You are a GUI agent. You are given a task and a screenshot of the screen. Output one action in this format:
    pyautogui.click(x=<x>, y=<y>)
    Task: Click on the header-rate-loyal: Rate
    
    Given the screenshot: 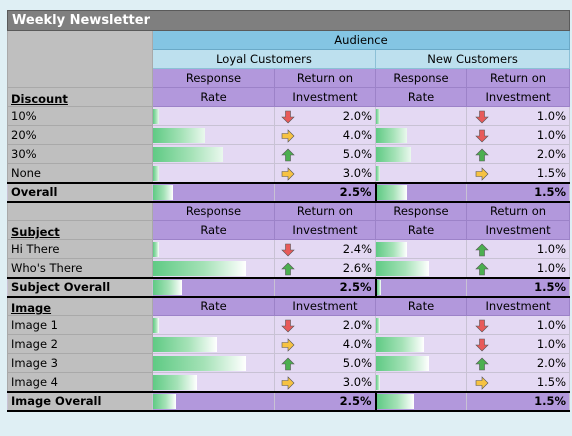 What is the action you would take?
    pyautogui.click(x=213, y=230)
    